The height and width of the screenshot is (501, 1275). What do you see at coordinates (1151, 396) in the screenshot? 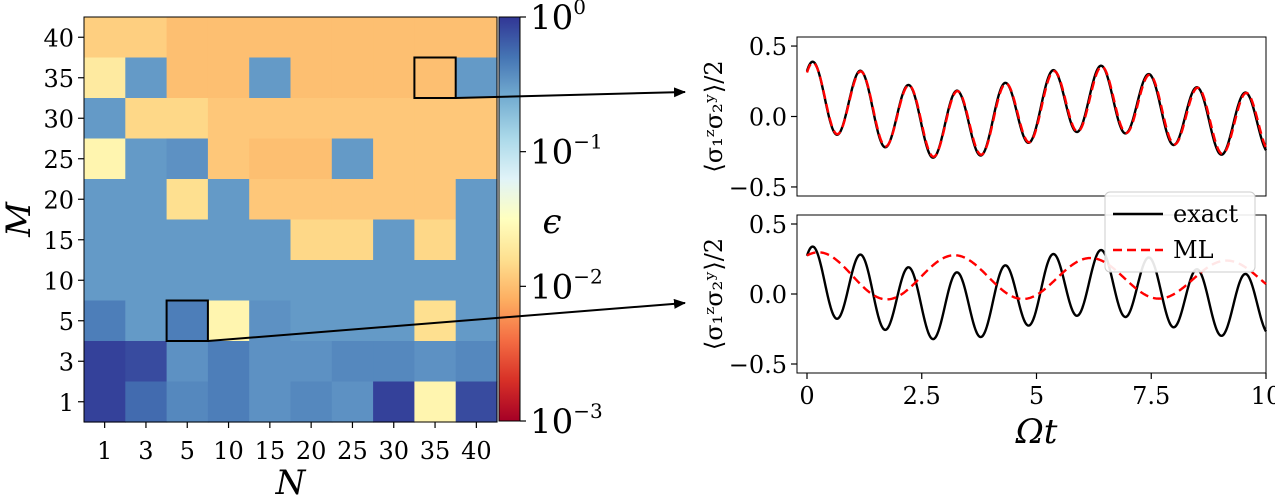
I see `x-tick-label: 7.5` at bounding box center [1151, 396].